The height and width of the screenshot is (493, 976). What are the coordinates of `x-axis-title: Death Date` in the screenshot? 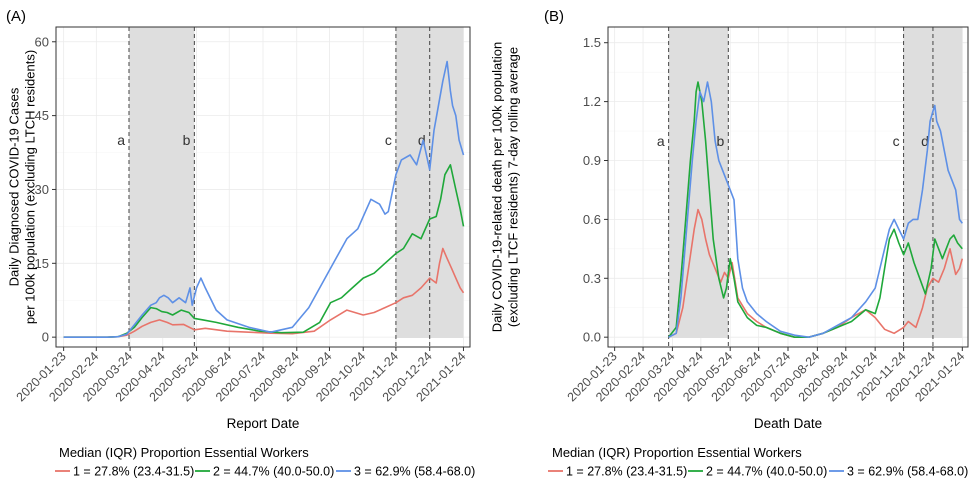 It's located at (788, 423).